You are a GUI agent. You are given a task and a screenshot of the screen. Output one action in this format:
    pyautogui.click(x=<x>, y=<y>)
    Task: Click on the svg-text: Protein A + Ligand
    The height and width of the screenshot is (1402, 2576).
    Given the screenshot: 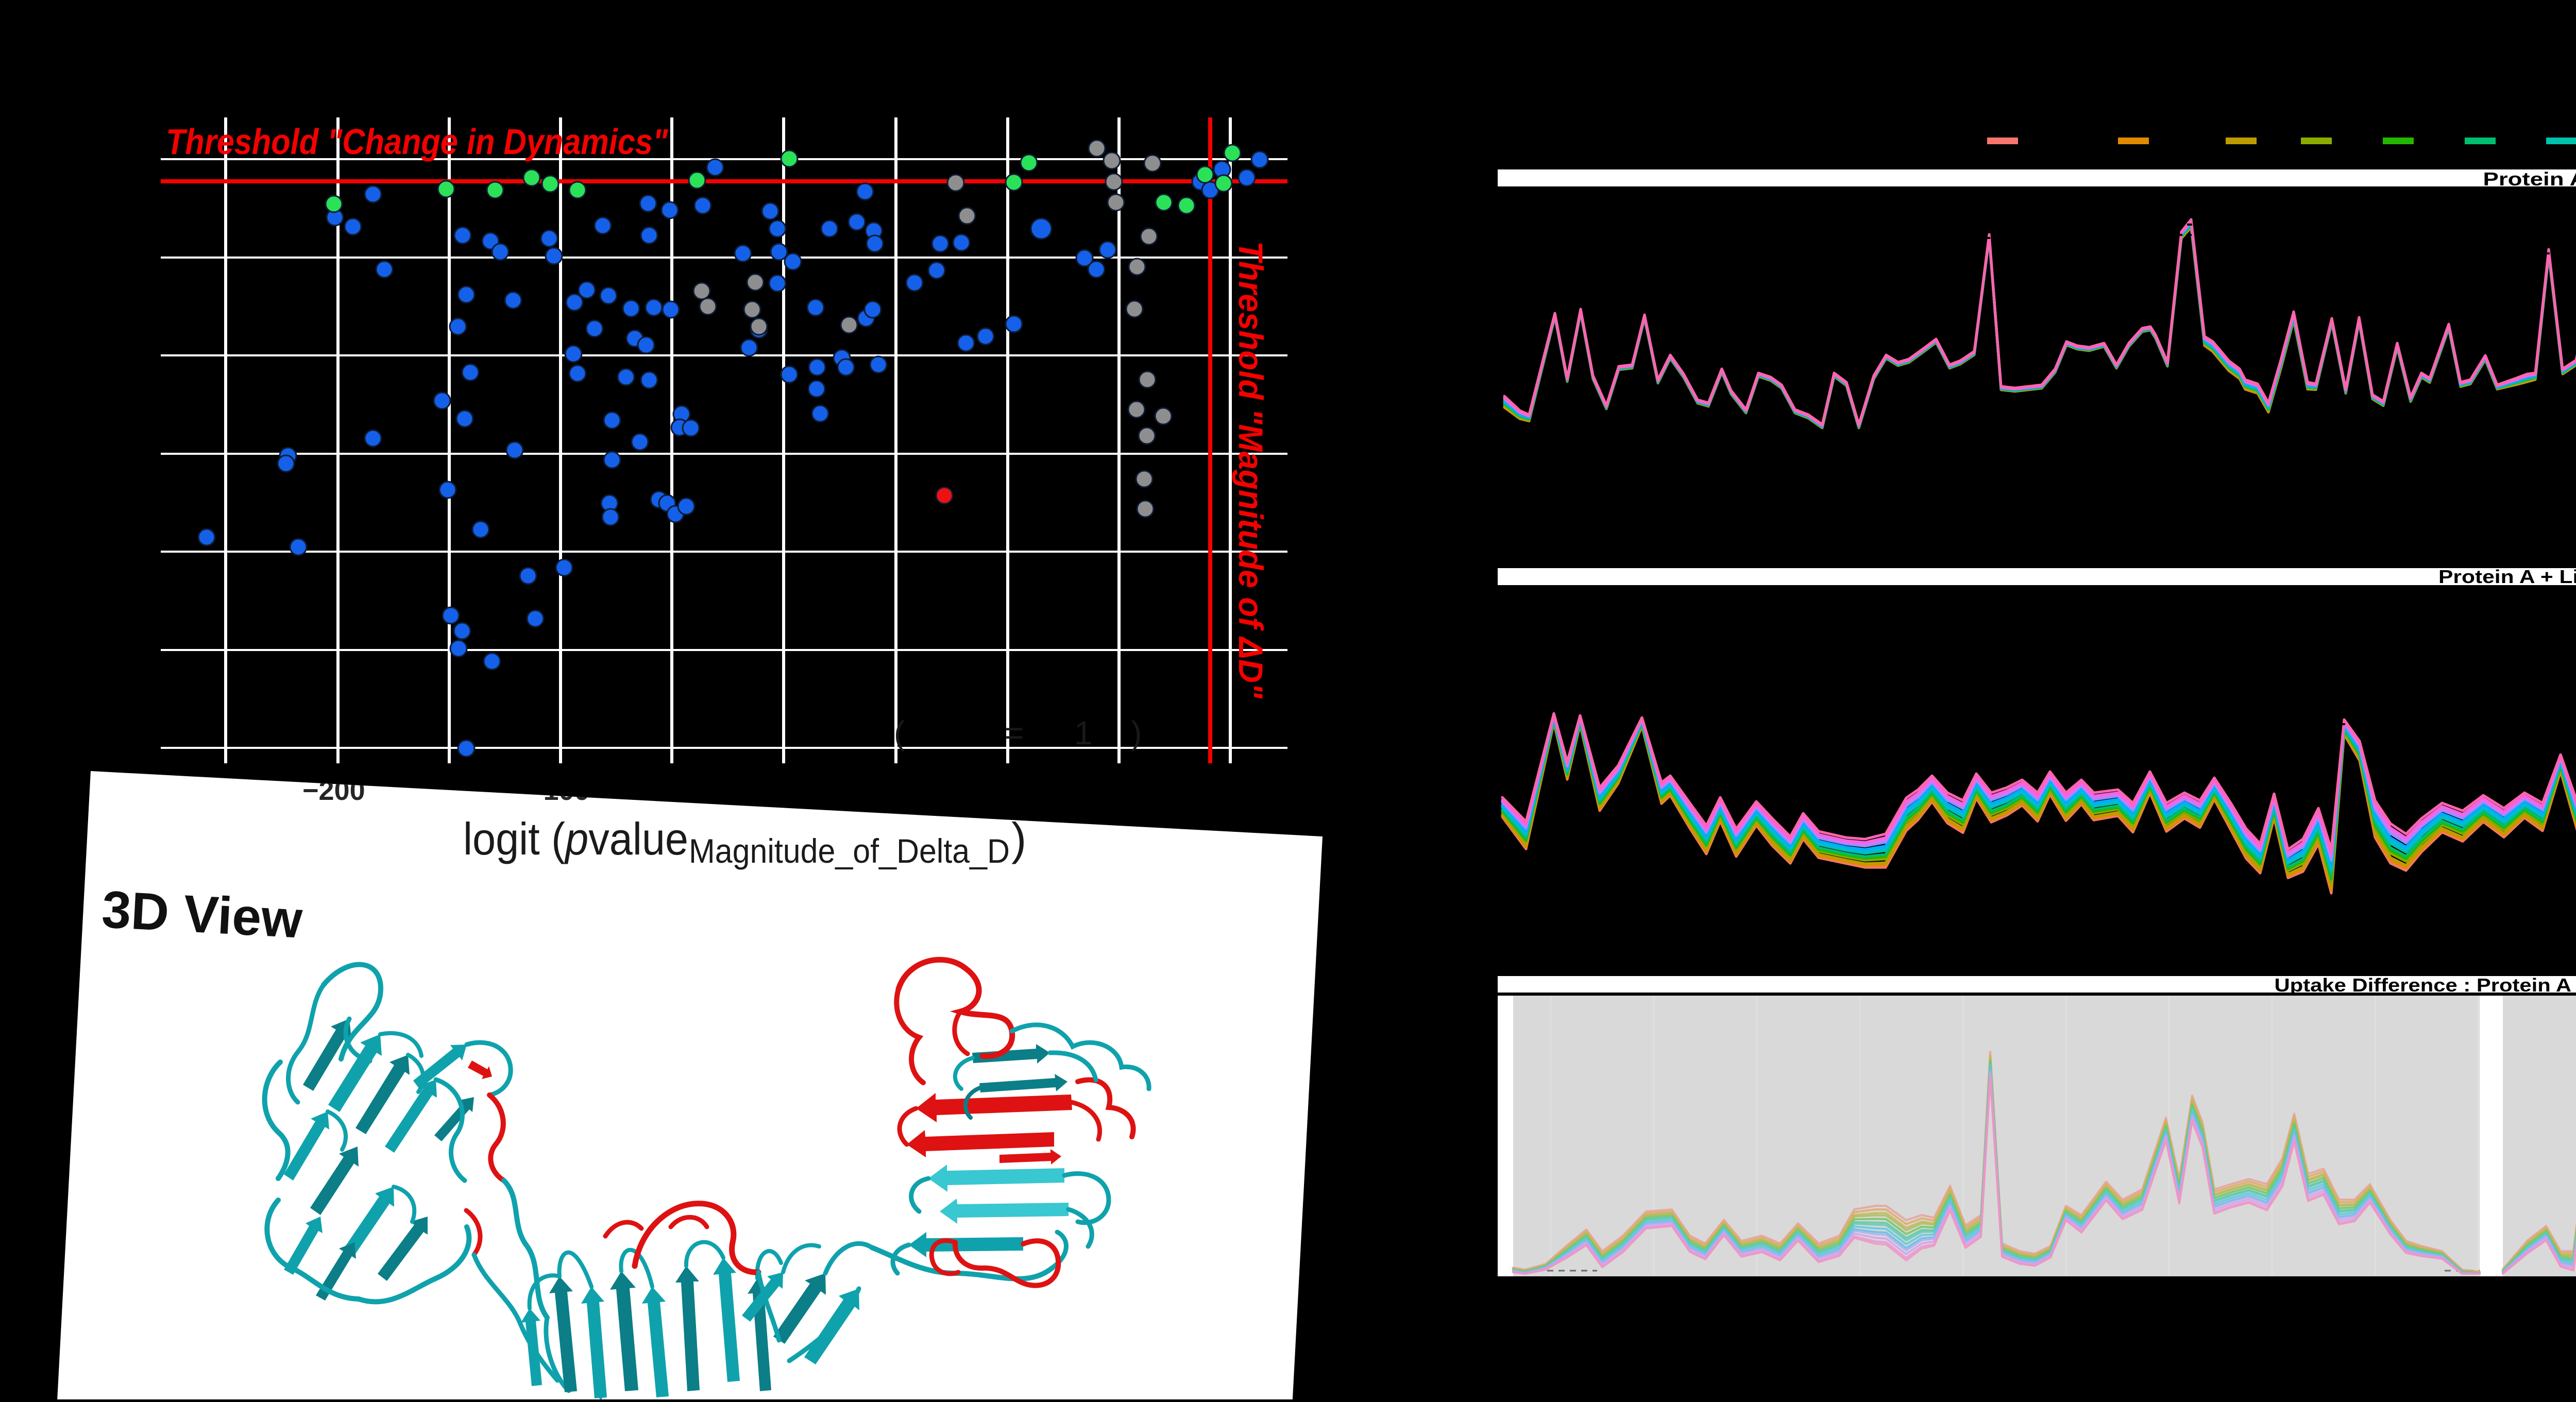 What is the action you would take?
    pyautogui.click(x=2507, y=576)
    